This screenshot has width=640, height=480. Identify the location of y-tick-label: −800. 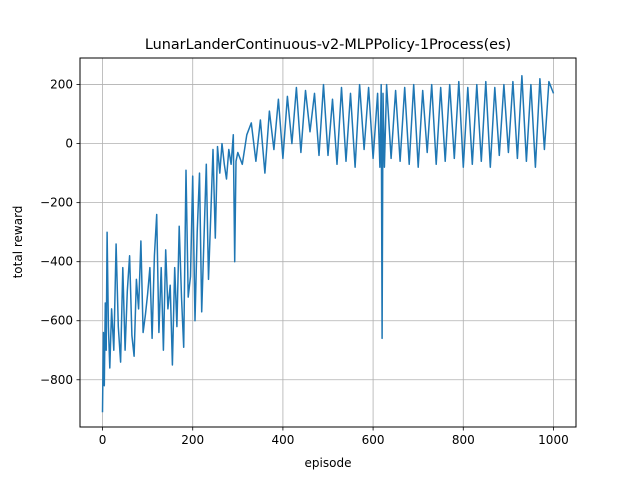
(56, 380).